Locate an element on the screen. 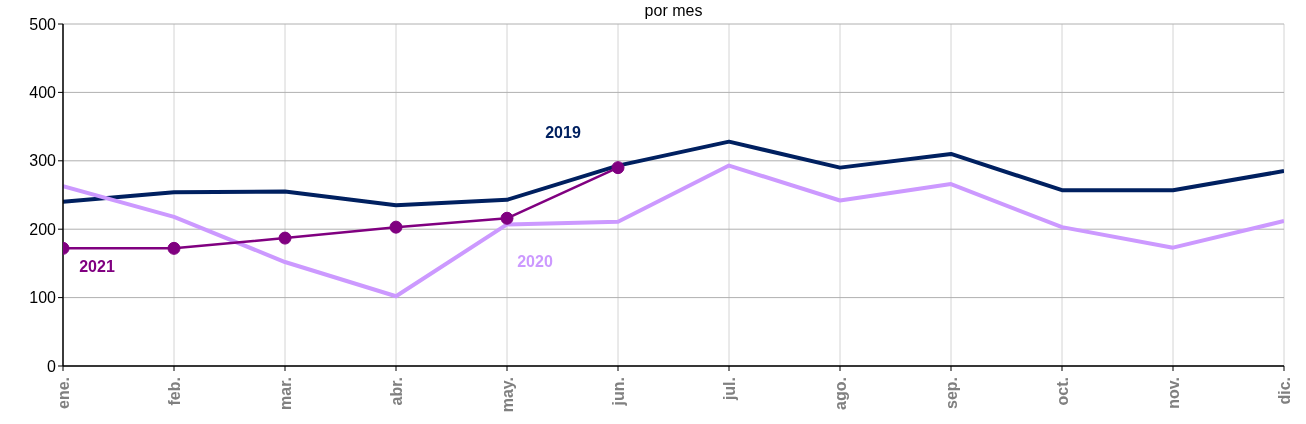 Image resolution: width=1306 pixels, height=424 pixels. x-tick-label: nov. is located at coordinates (1173, 393).